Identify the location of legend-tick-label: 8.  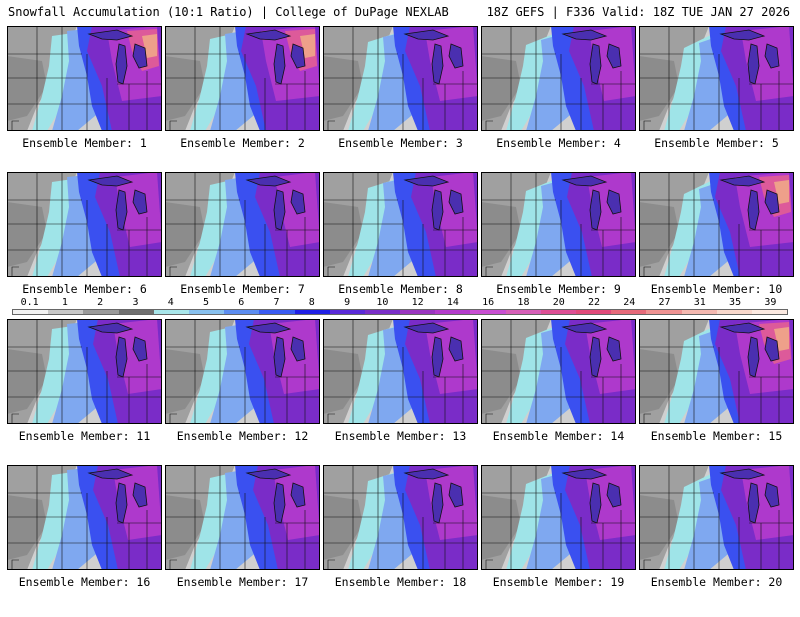
(311, 302).